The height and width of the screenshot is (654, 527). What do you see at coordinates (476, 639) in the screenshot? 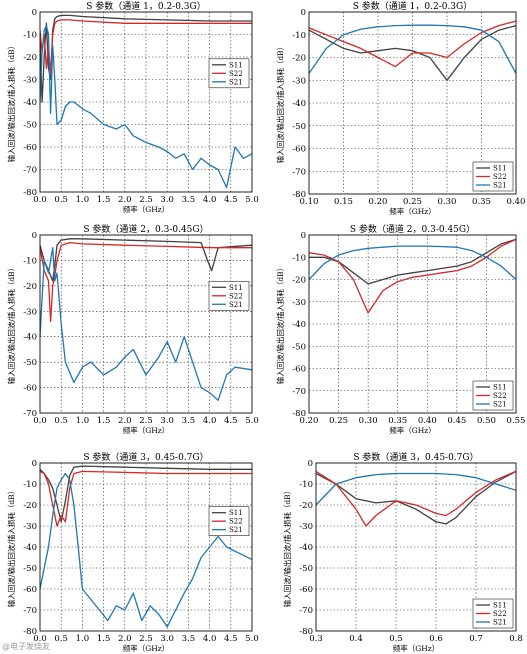
I see `x-tick-label: 0.7` at bounding box center [476, 639].